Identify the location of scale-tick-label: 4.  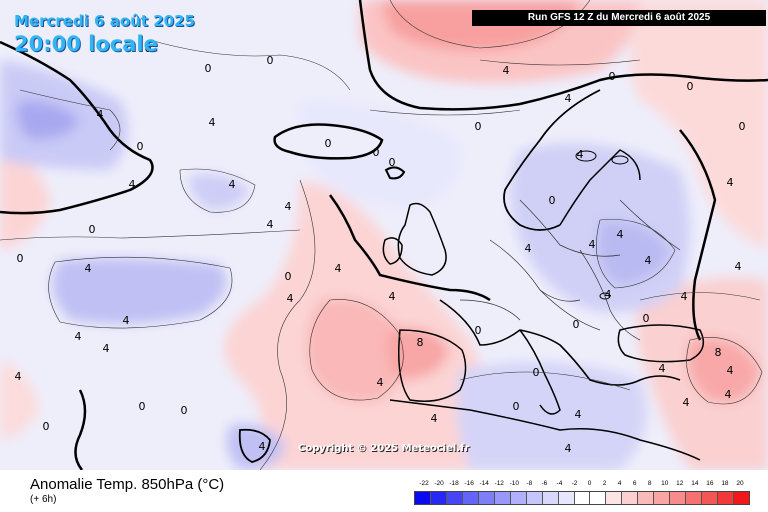
(619, 483).